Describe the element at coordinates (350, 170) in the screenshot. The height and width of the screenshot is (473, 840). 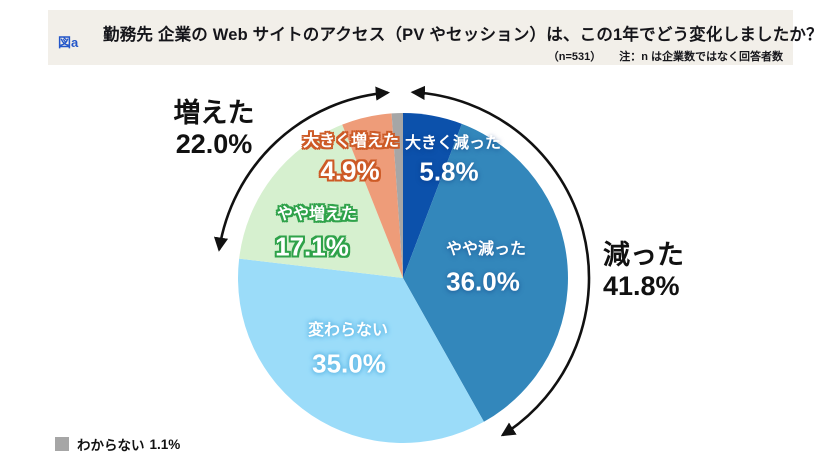
I see `slice-value-okiku-fueta: 4.9%` at that location.